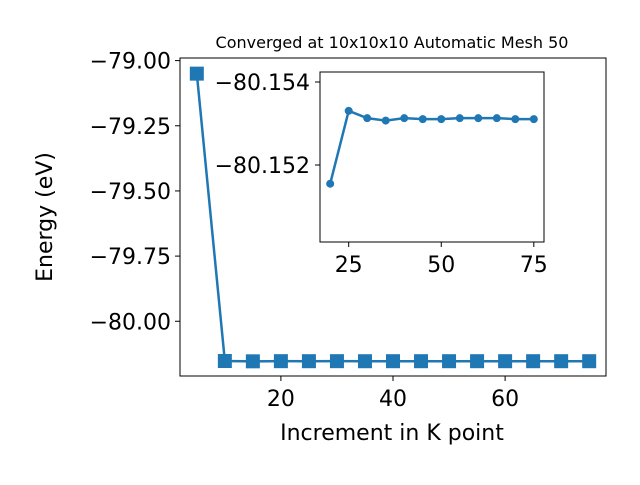 This screenshot has height=485, width=640. What do you see at coordinates (130, 127) in the screenshot?
I see `main-y-tick-label: −79.25` at bounding box center [130, 127].